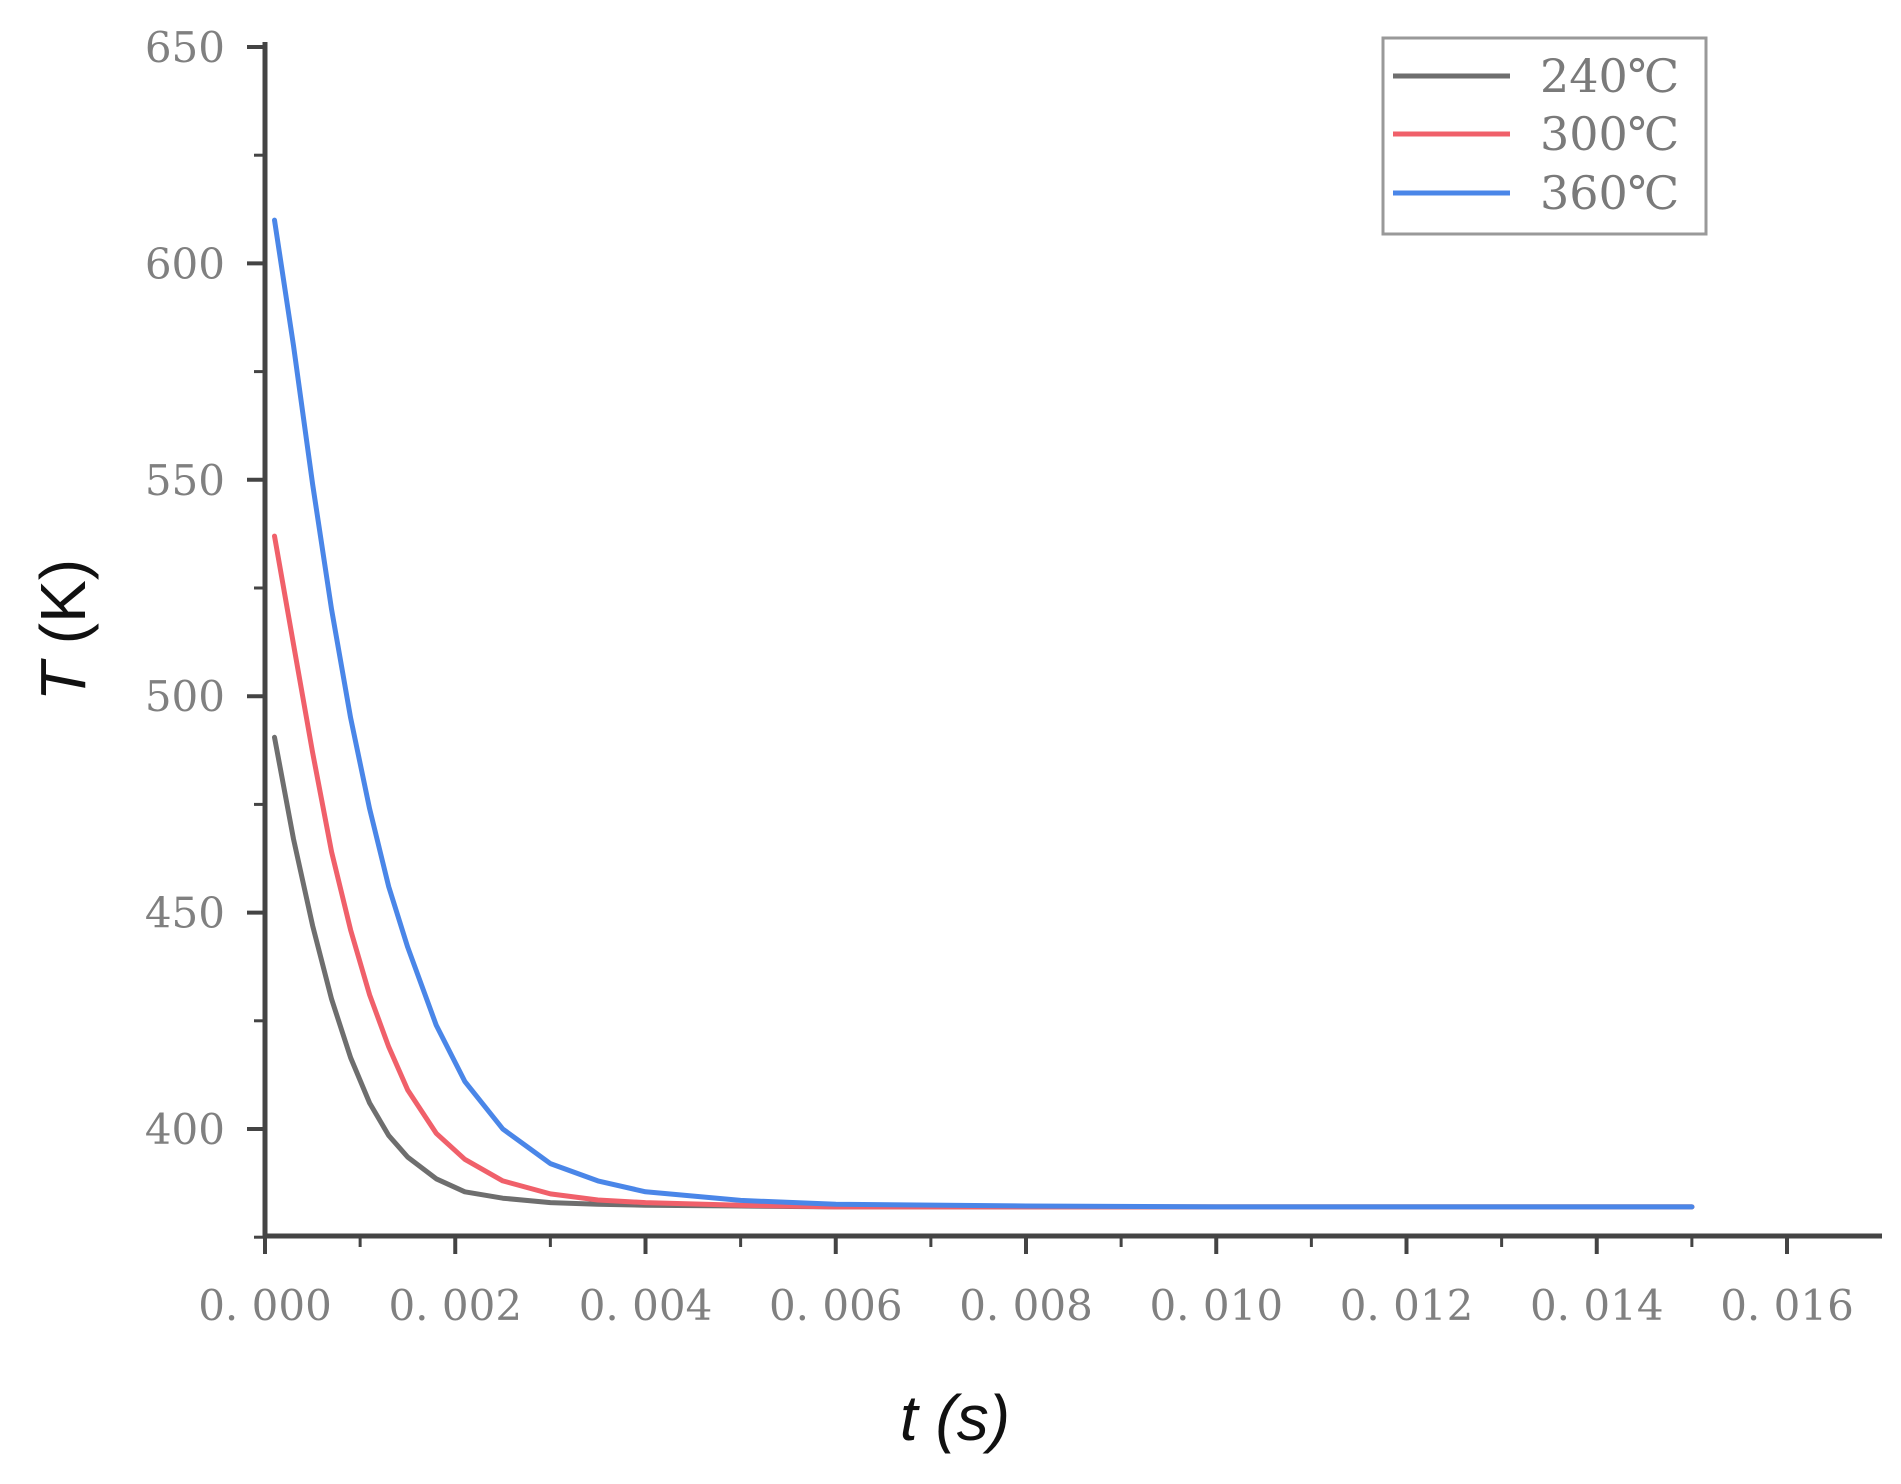 The width and height of the screenshot is (1901, 1484). Describe the element at coordinates (185, 480) in the screenshot. I see `y-tick-label: 550` at that location.